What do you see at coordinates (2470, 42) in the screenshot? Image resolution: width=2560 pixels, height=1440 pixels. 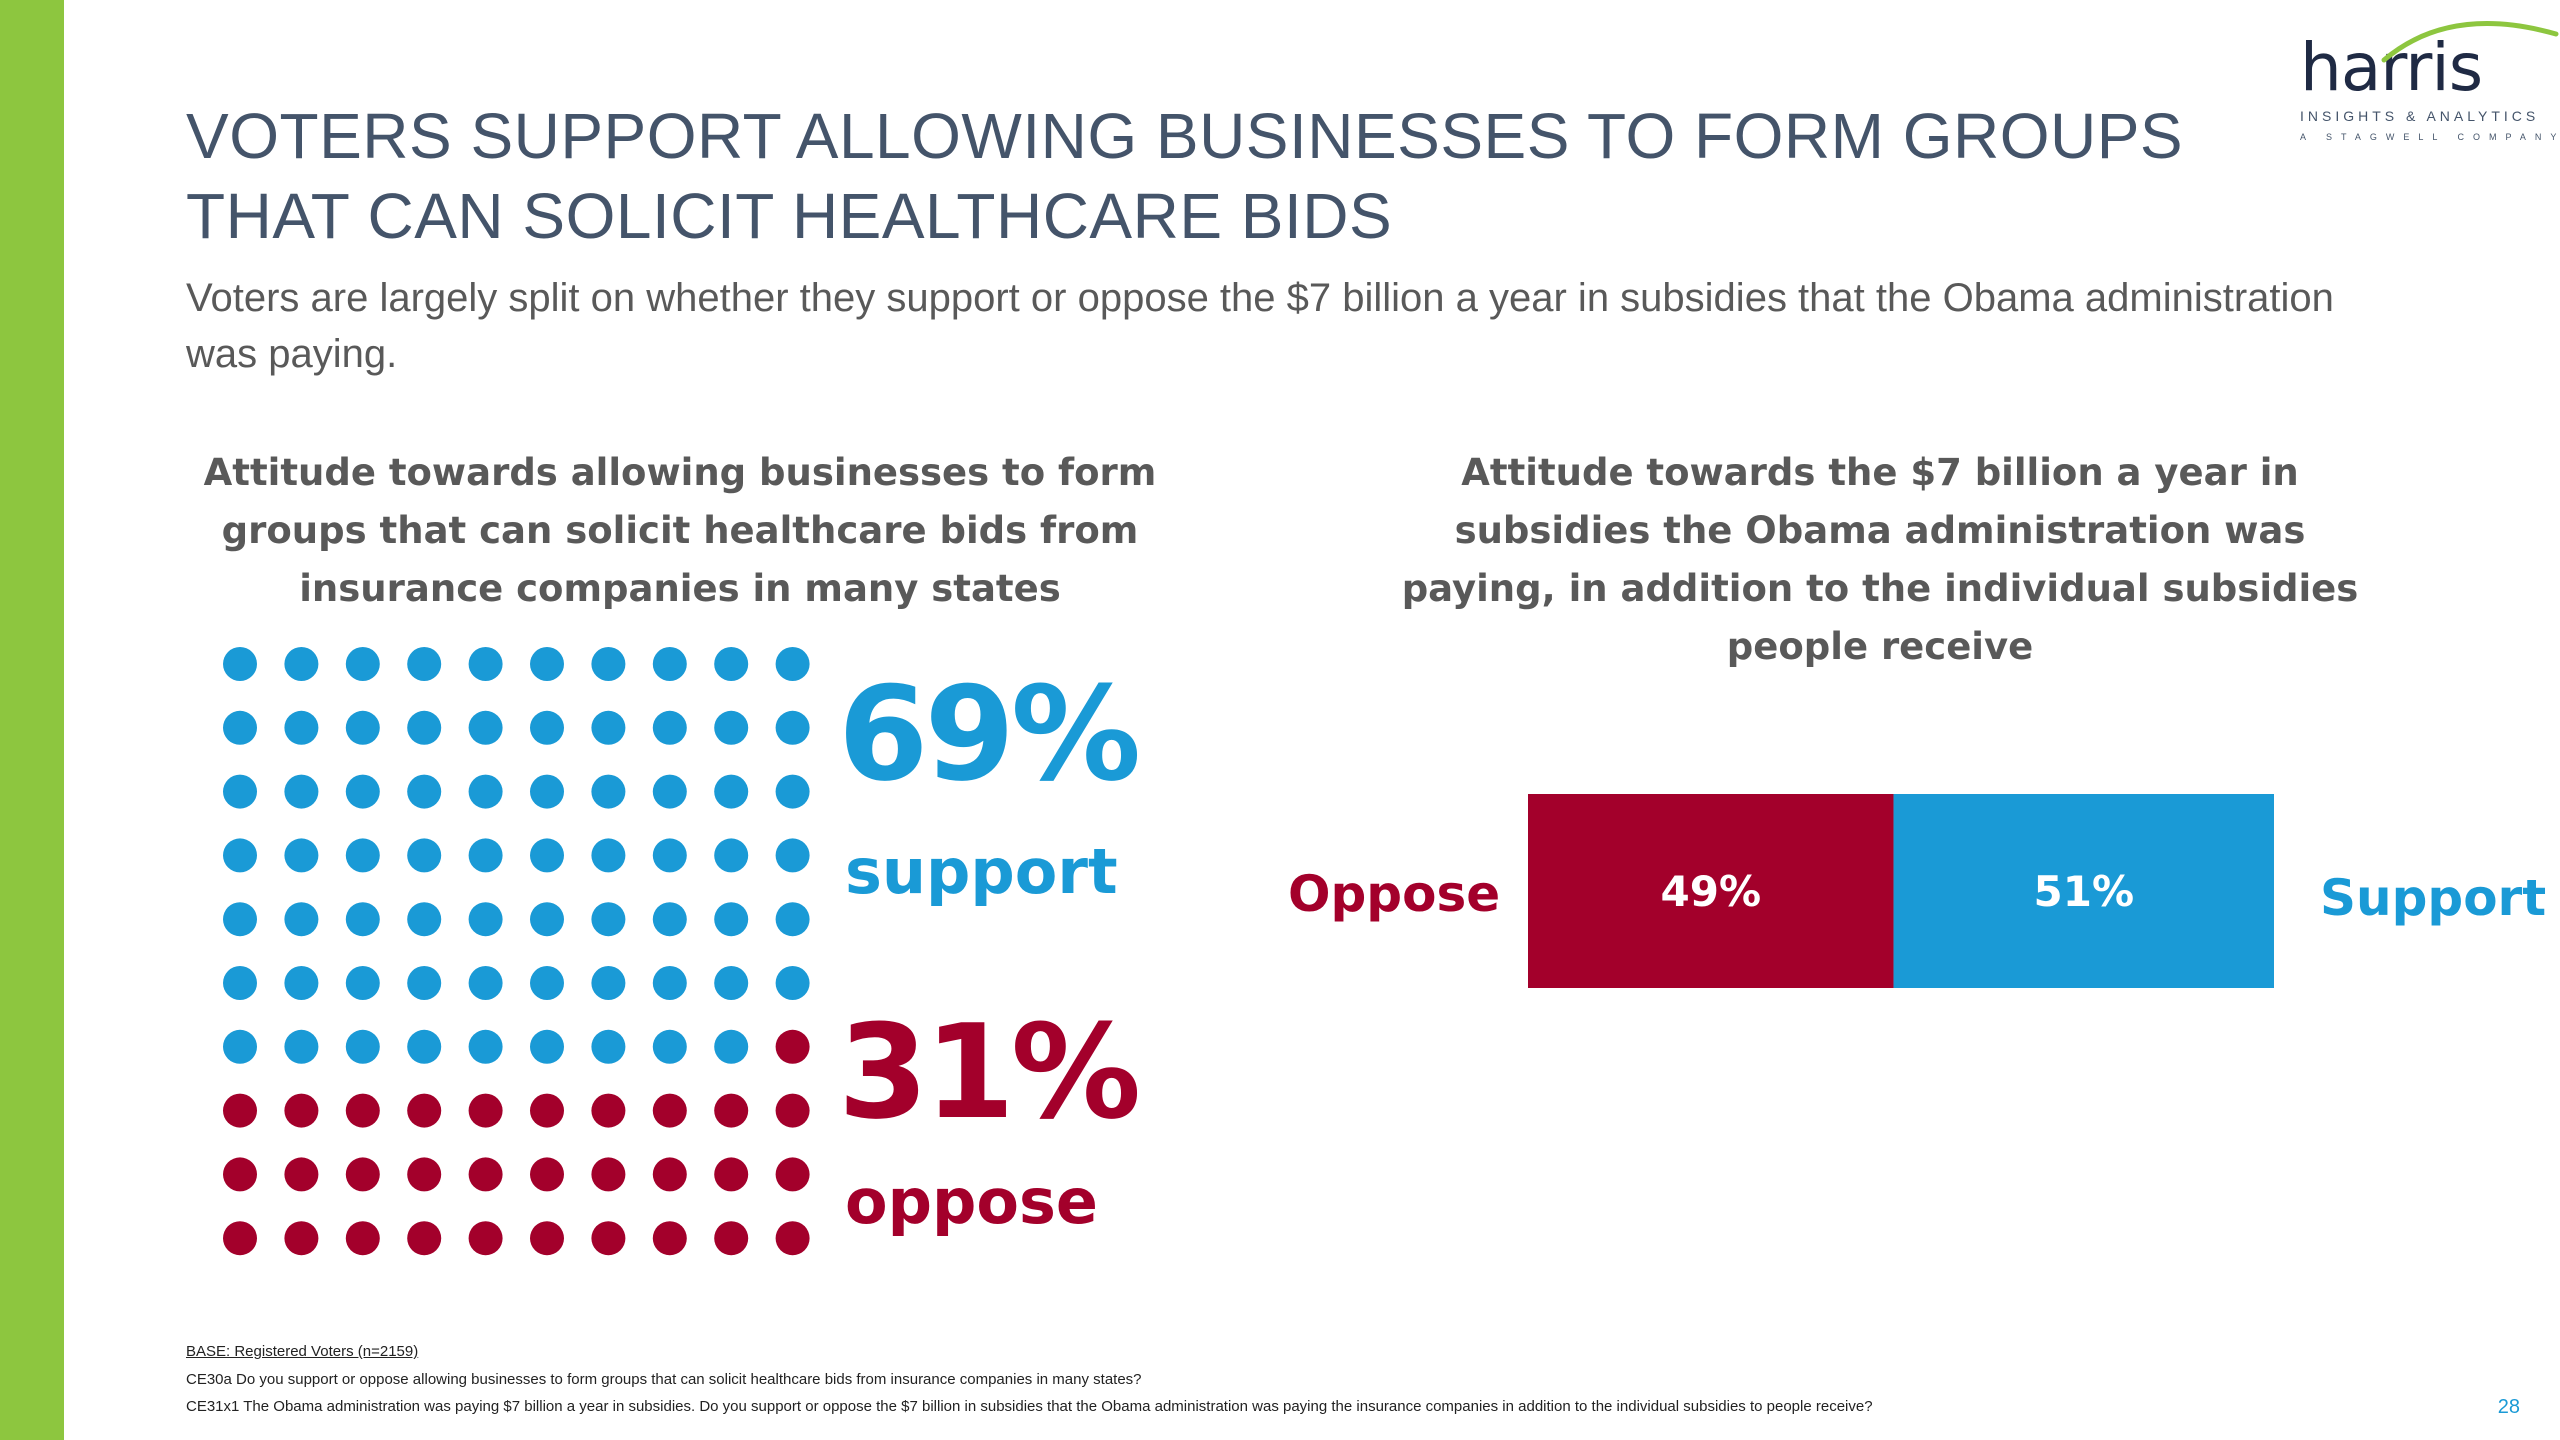 I see `logo-swoosh-icon` at bounding box center [2470, 42].